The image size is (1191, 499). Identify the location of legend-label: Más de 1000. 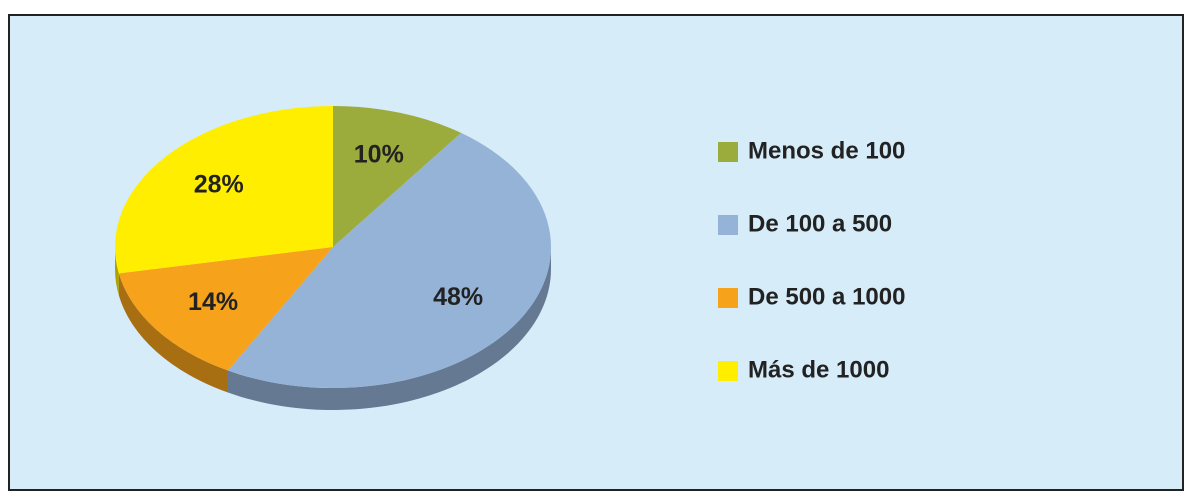
(818, 369).